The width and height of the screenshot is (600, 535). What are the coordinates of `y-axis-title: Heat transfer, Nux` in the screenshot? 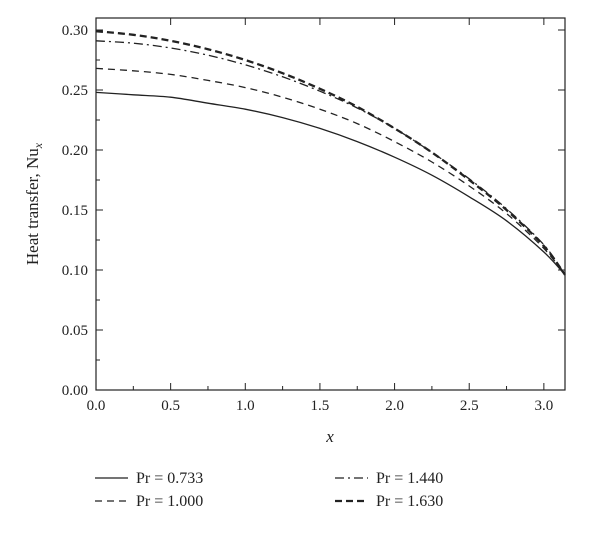 It's located at (34, 203).